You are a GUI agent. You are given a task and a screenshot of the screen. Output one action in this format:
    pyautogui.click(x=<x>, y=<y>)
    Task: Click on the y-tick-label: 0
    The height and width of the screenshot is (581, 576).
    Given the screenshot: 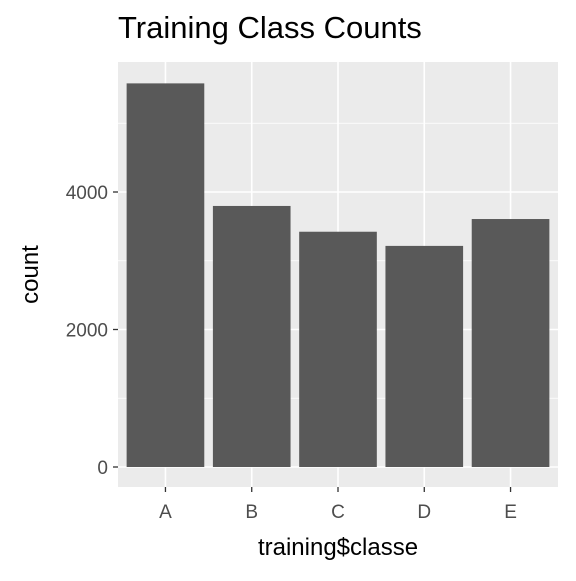 What is the action you would take?
    pyautogui.click(x=102, y=468)
    